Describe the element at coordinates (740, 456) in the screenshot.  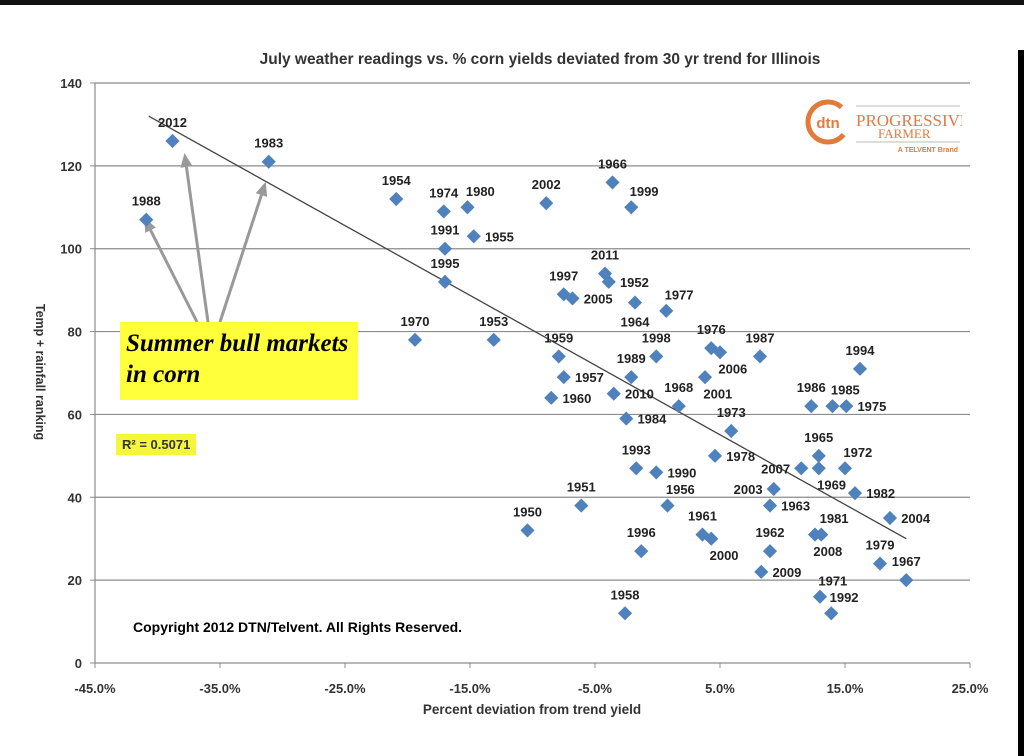
I see `data-point-label: 1978` at that location.